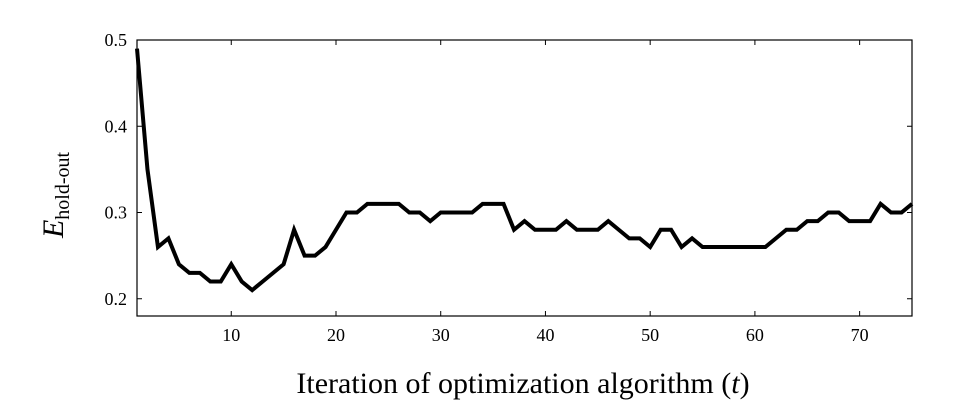  Describe the element at coordinates (650, 335) in the screenshot. I see `x-tick-label: 50` at that location.